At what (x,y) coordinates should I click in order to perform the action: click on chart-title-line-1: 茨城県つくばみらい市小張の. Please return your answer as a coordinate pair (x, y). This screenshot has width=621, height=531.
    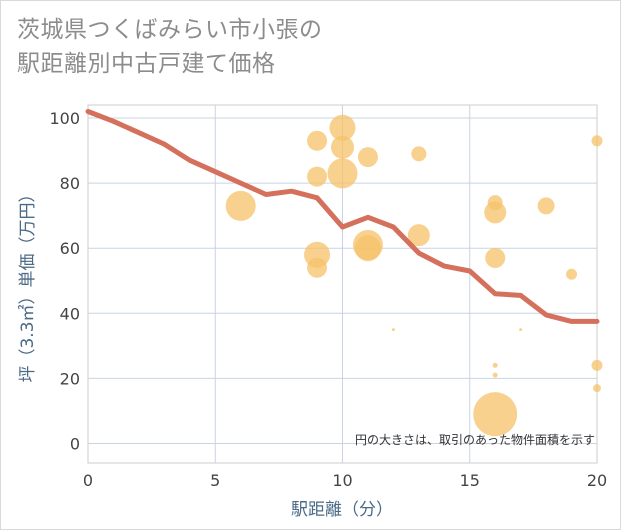
    Looking at the image, I should click on (170, 30).